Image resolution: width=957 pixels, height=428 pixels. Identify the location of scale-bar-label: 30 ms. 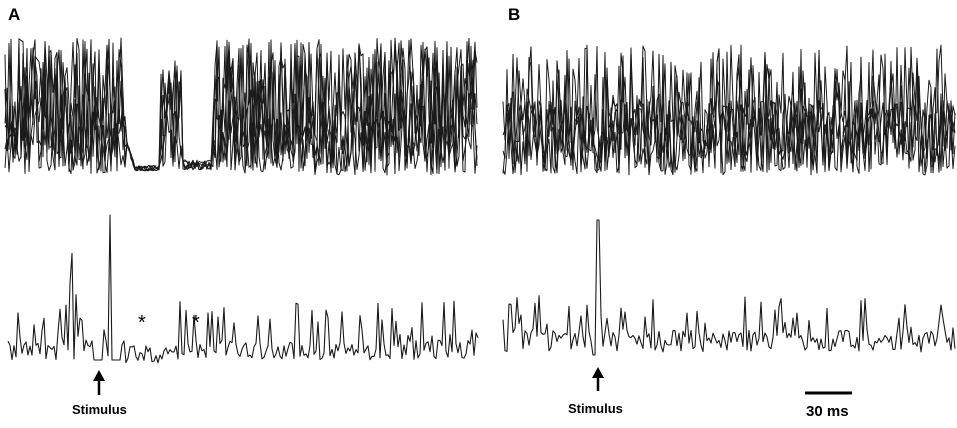
(827, 411).